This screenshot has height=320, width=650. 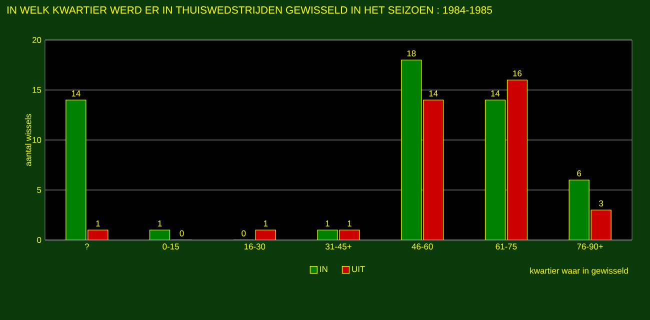 I want to click on y-tick-label: 15, so click(x=37, y=90).